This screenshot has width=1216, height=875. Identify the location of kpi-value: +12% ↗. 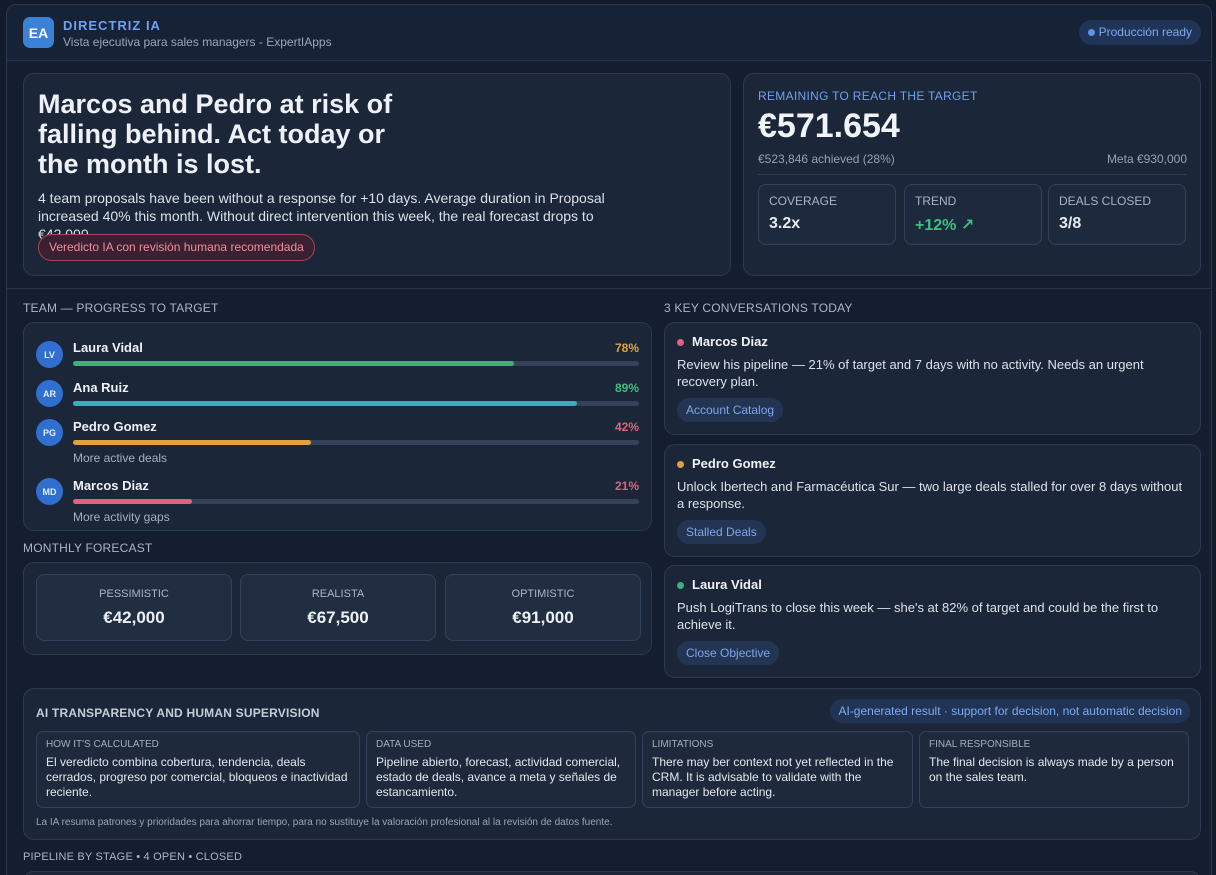
(945, 225).